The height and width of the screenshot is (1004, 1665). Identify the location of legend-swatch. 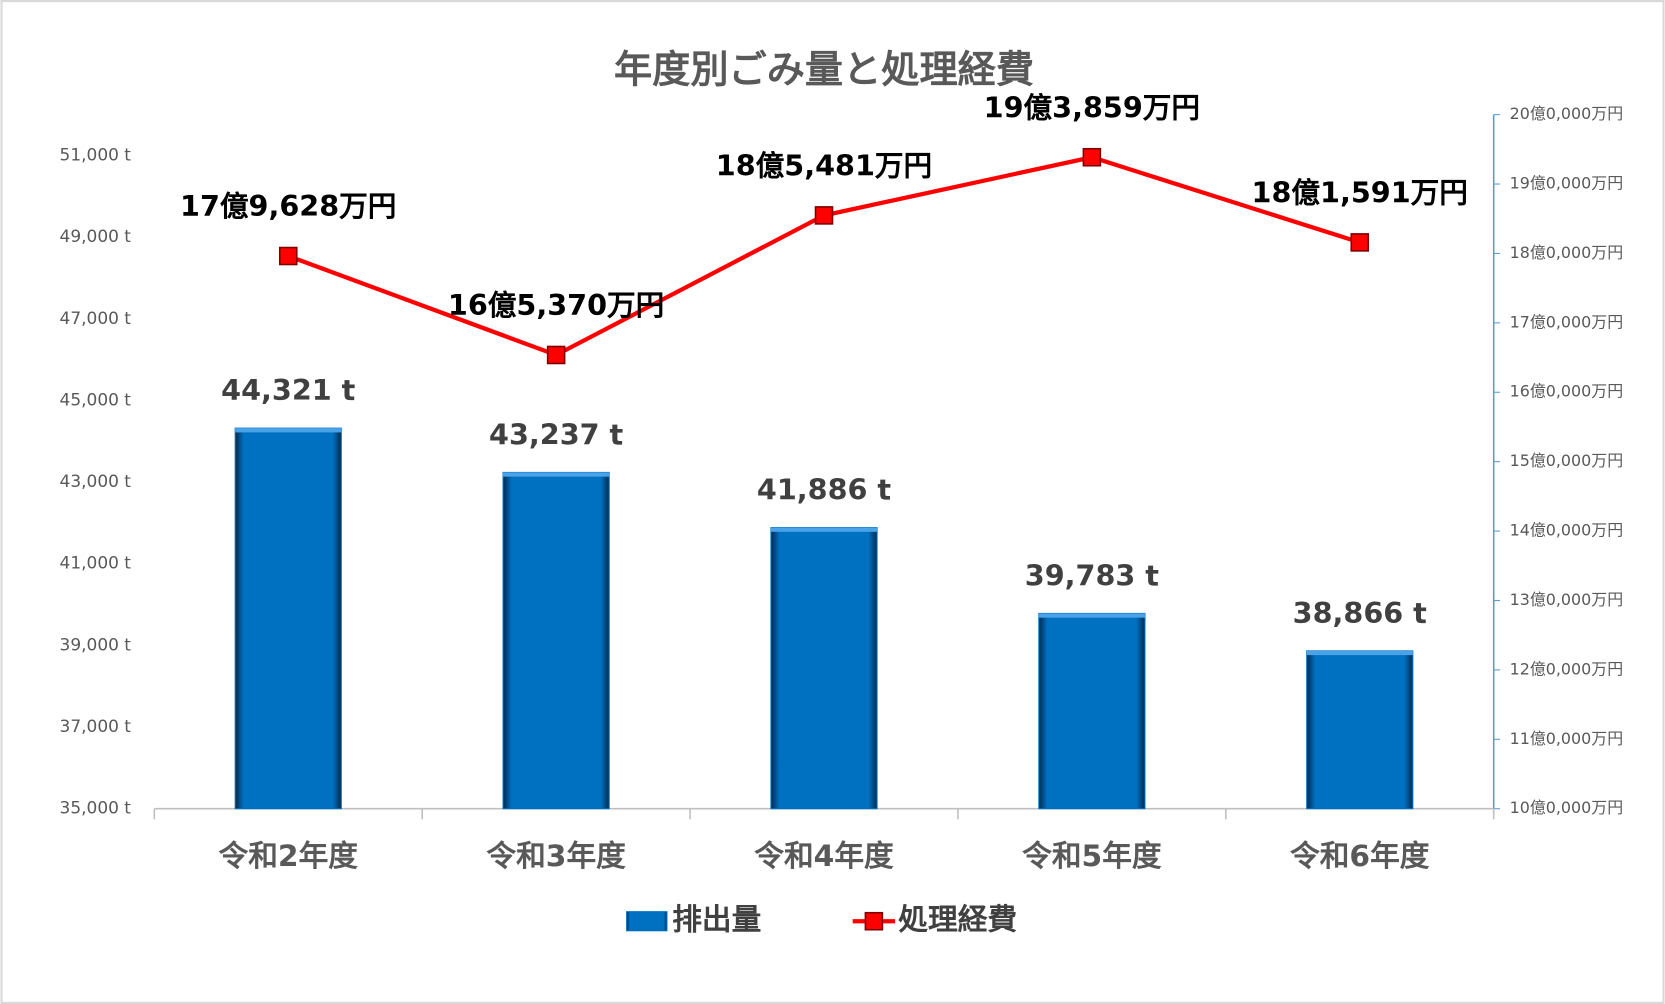
(647, 921).